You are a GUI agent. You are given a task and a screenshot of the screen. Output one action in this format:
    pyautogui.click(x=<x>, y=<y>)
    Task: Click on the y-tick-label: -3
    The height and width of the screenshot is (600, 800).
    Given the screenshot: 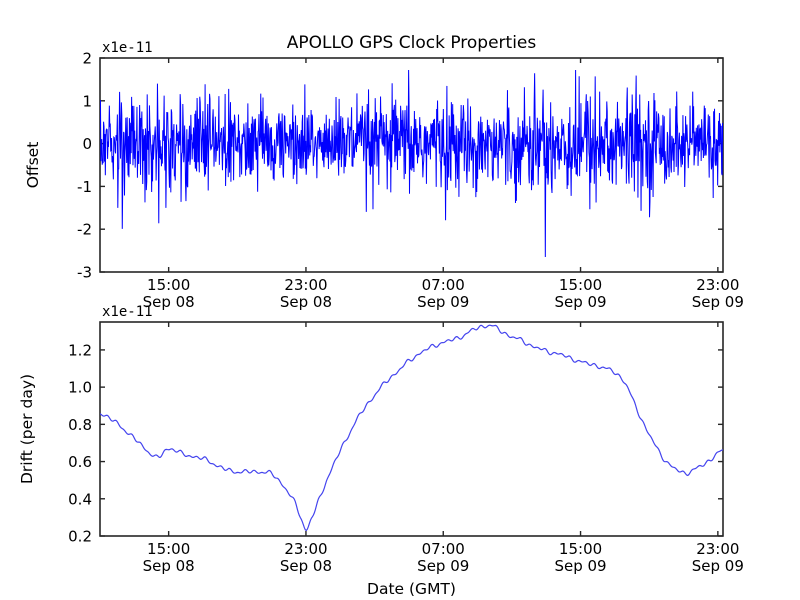 What is the action you would take?
    pyautogui.click(x=84, y=273)
    